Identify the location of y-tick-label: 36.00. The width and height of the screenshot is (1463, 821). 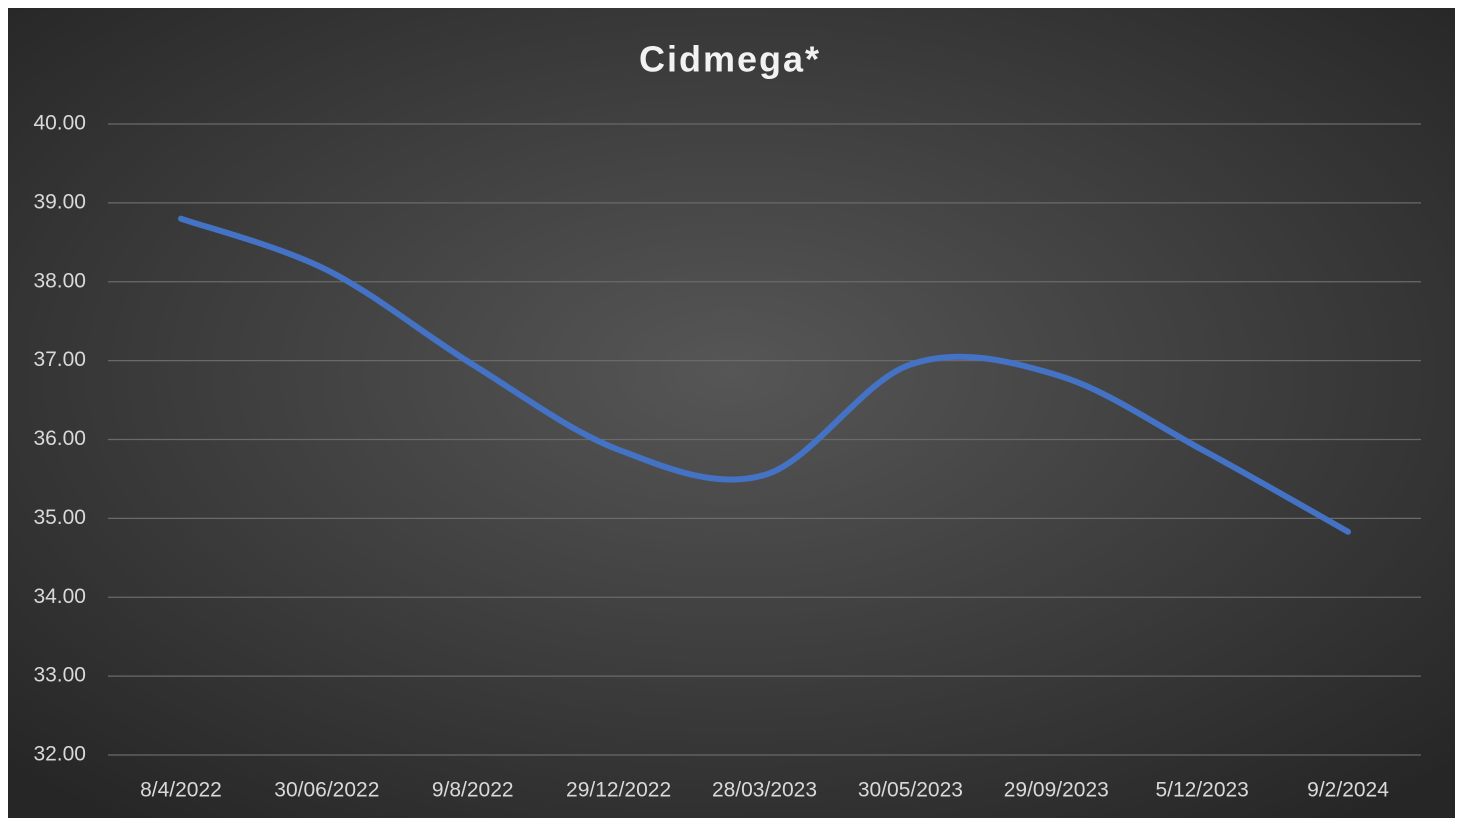
(59, 438).